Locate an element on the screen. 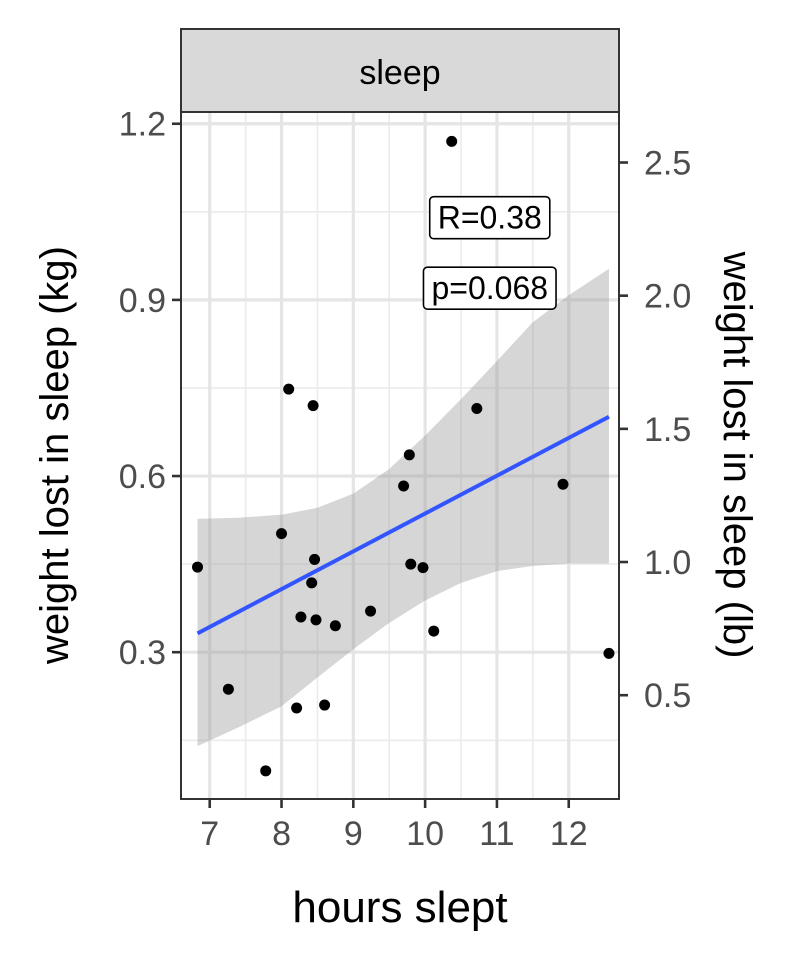 The height and width of the screenshot is (960, 800). y-tick-label: 0.3 is located at coordinates (142, 653).